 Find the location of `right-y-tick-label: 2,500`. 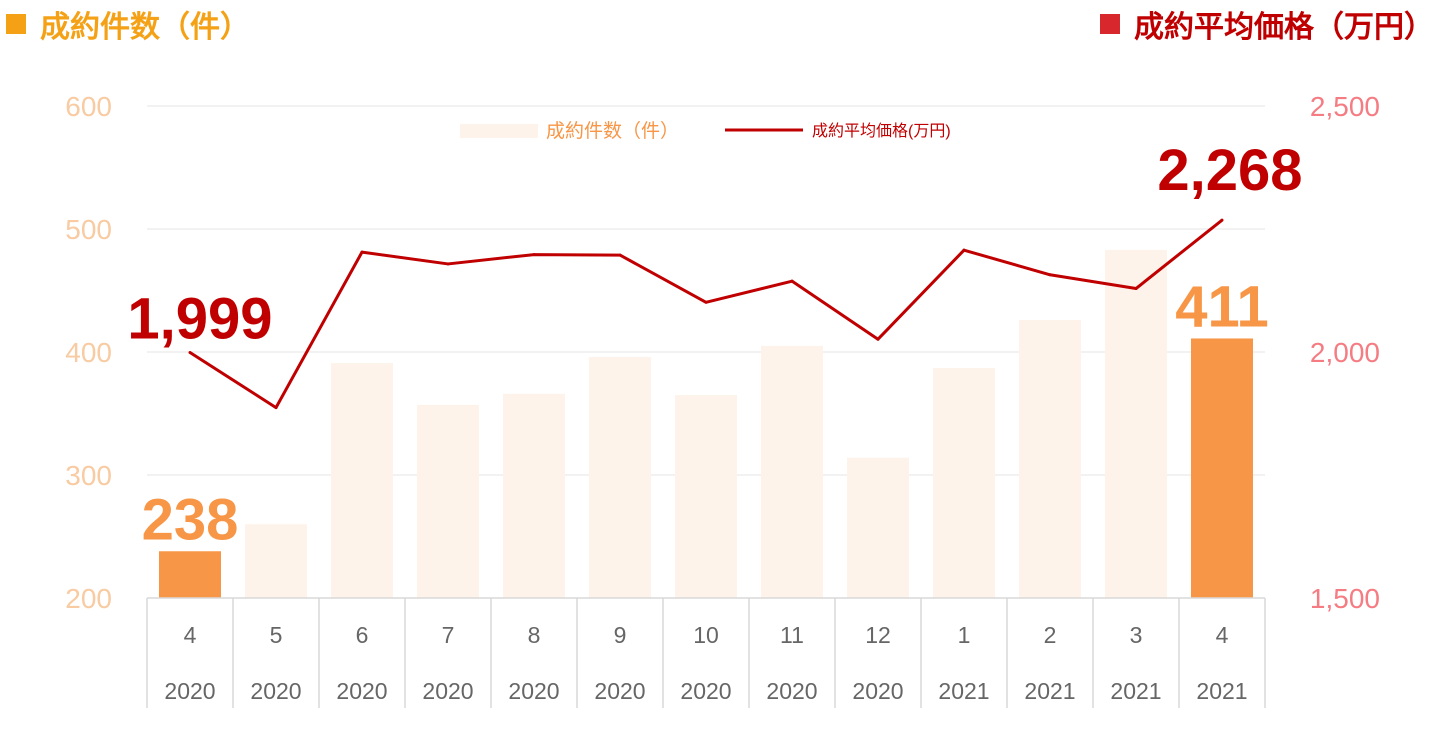

right-y-tick-label: 2,500 is located at coordinates (1345, 106).